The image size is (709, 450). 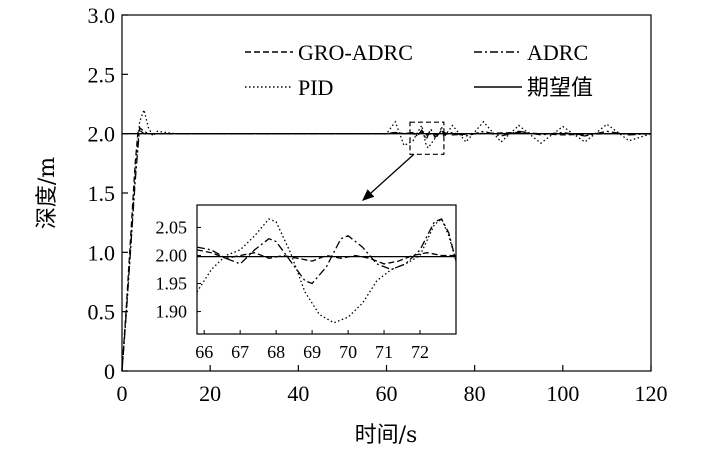 What do you see at coordinates (172, 227) in the screenshot?
I see `inset-y-tick-label: 2.05` at bounding box center [172, 227].